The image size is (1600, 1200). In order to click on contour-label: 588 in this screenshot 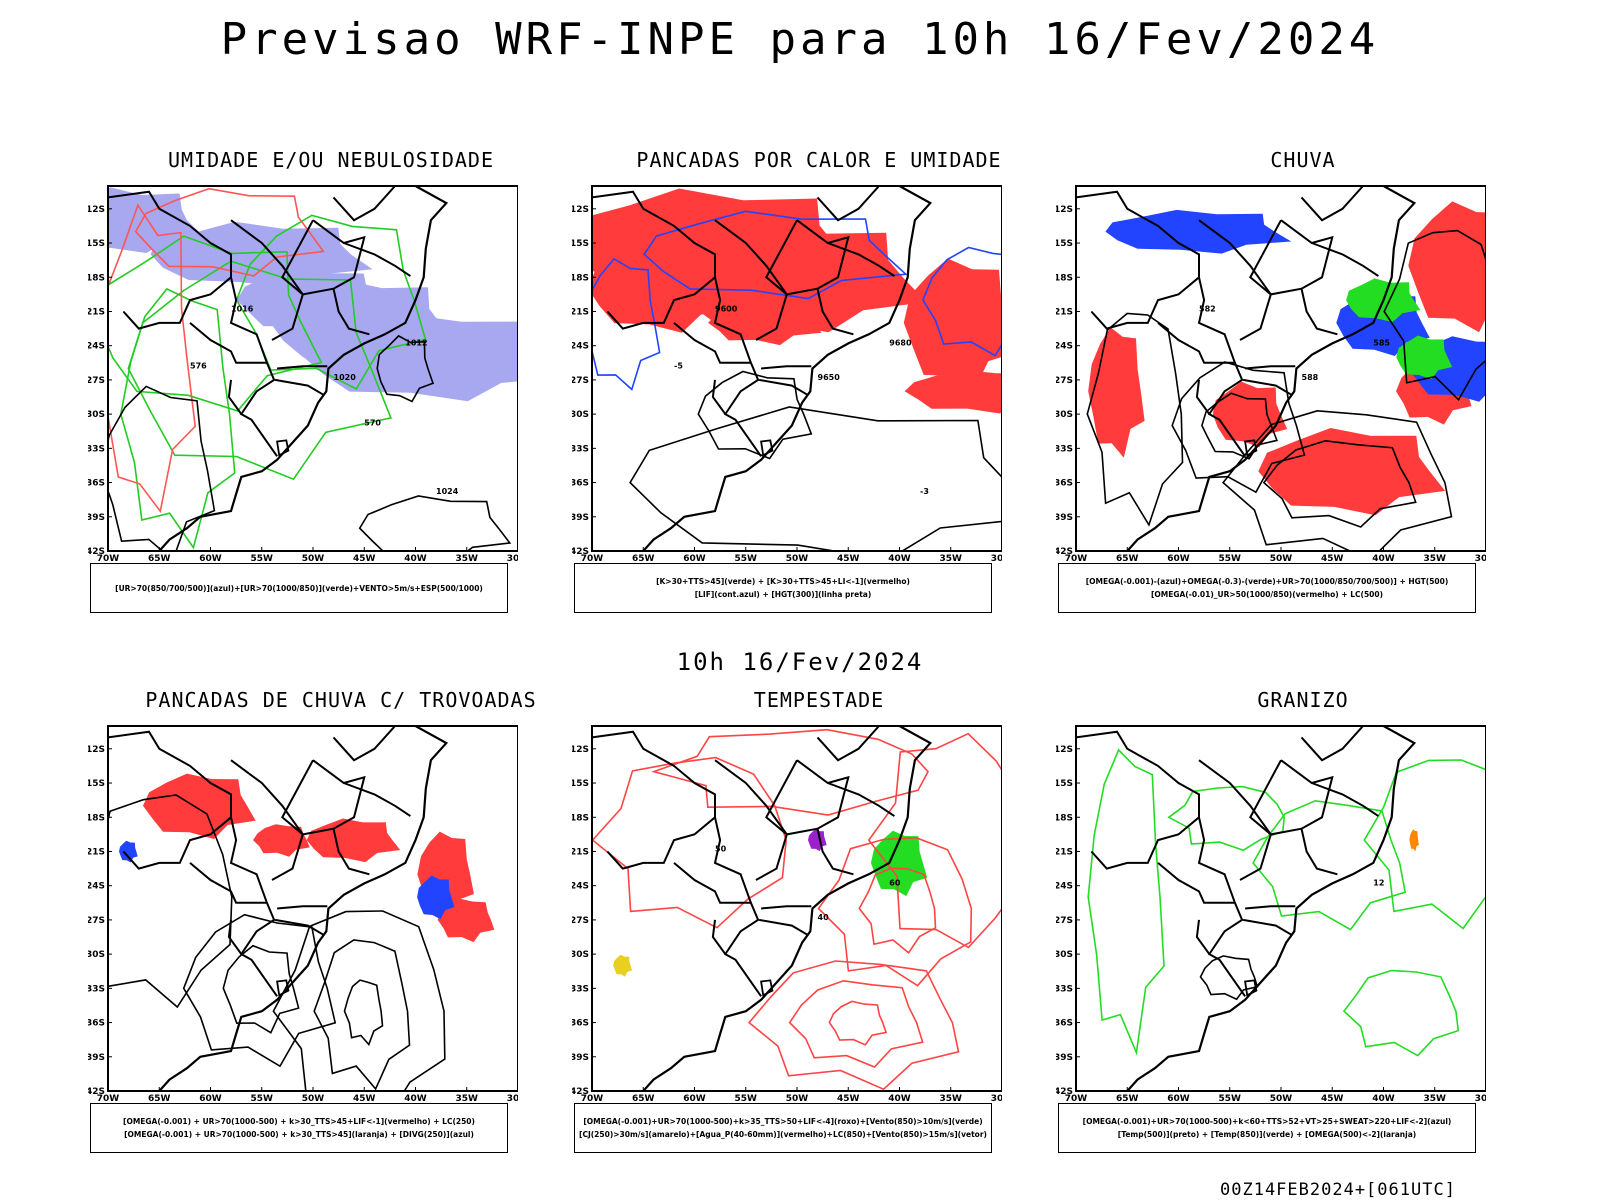, I will do `click(1310, 377)`.